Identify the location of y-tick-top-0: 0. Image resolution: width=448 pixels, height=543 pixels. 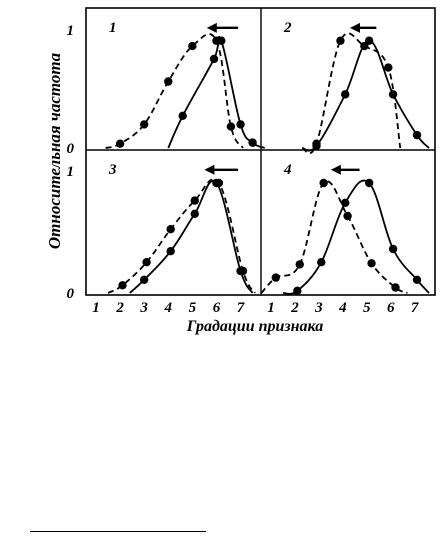
(71, 149).